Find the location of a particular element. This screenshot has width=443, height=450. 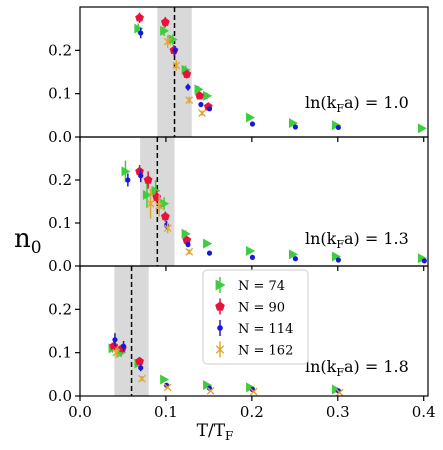

legend-box is located at coordinates (255, 317).